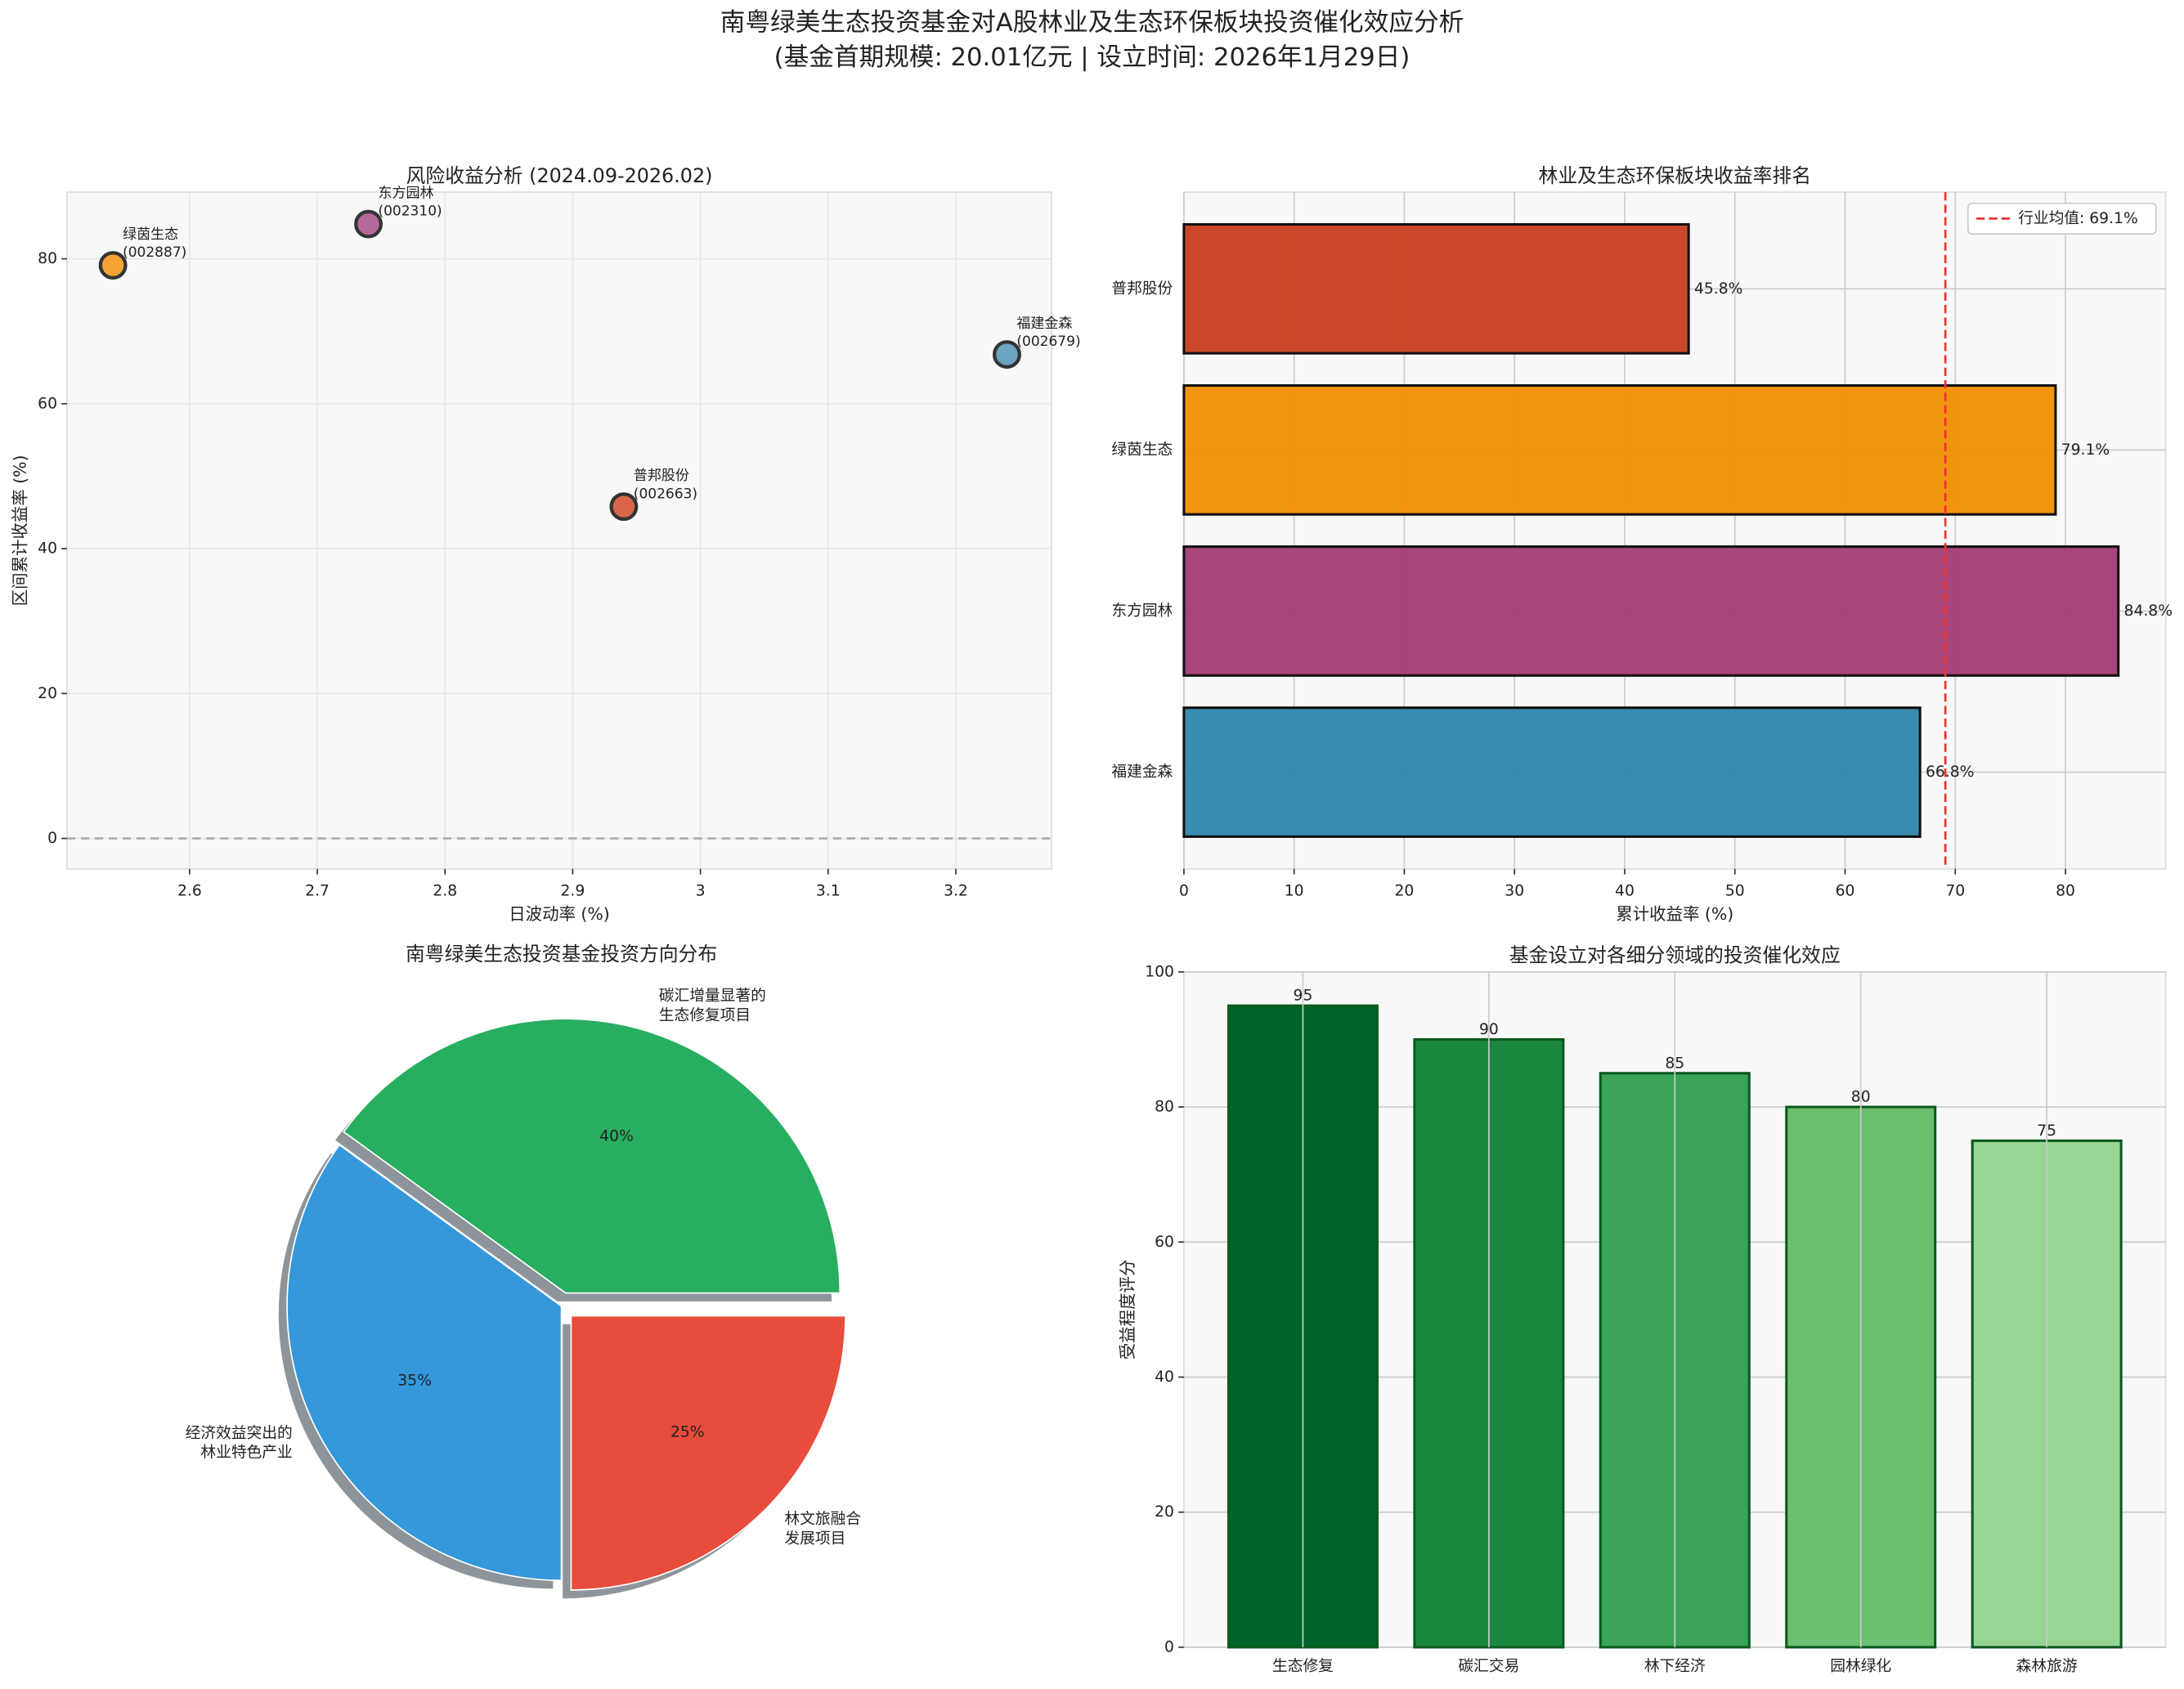  What do you see at coordinates (1675, 914) in the screenshot?
I see `x-axis-label: 累计收益率 (%)` at bounding box center [1675, 914].